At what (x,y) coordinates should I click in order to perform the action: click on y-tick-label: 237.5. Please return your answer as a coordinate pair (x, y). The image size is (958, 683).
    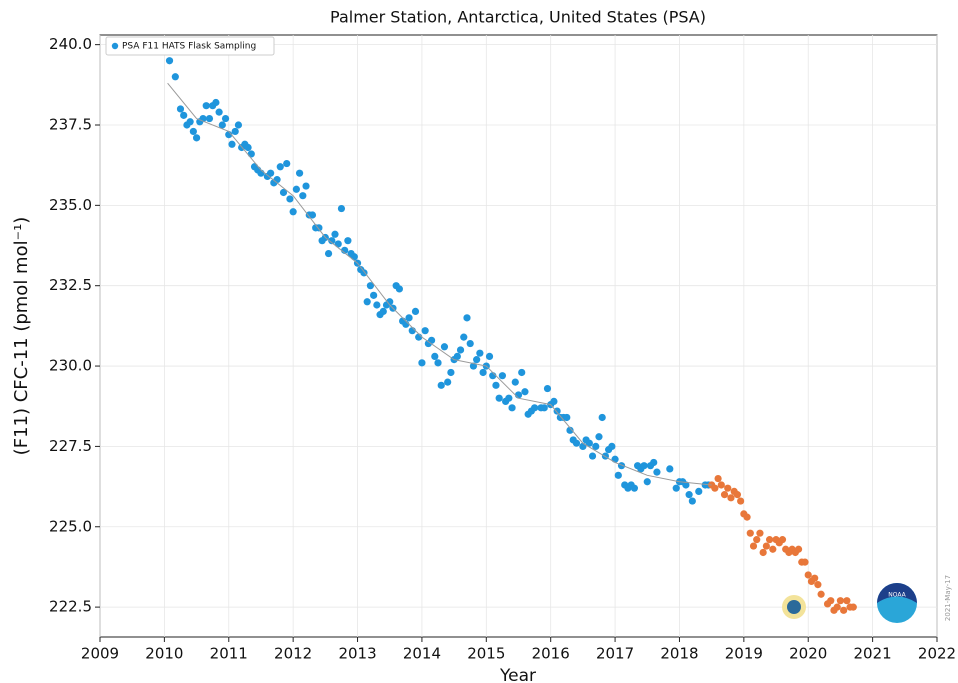
    Looking at the image, I should click on (70, 124).